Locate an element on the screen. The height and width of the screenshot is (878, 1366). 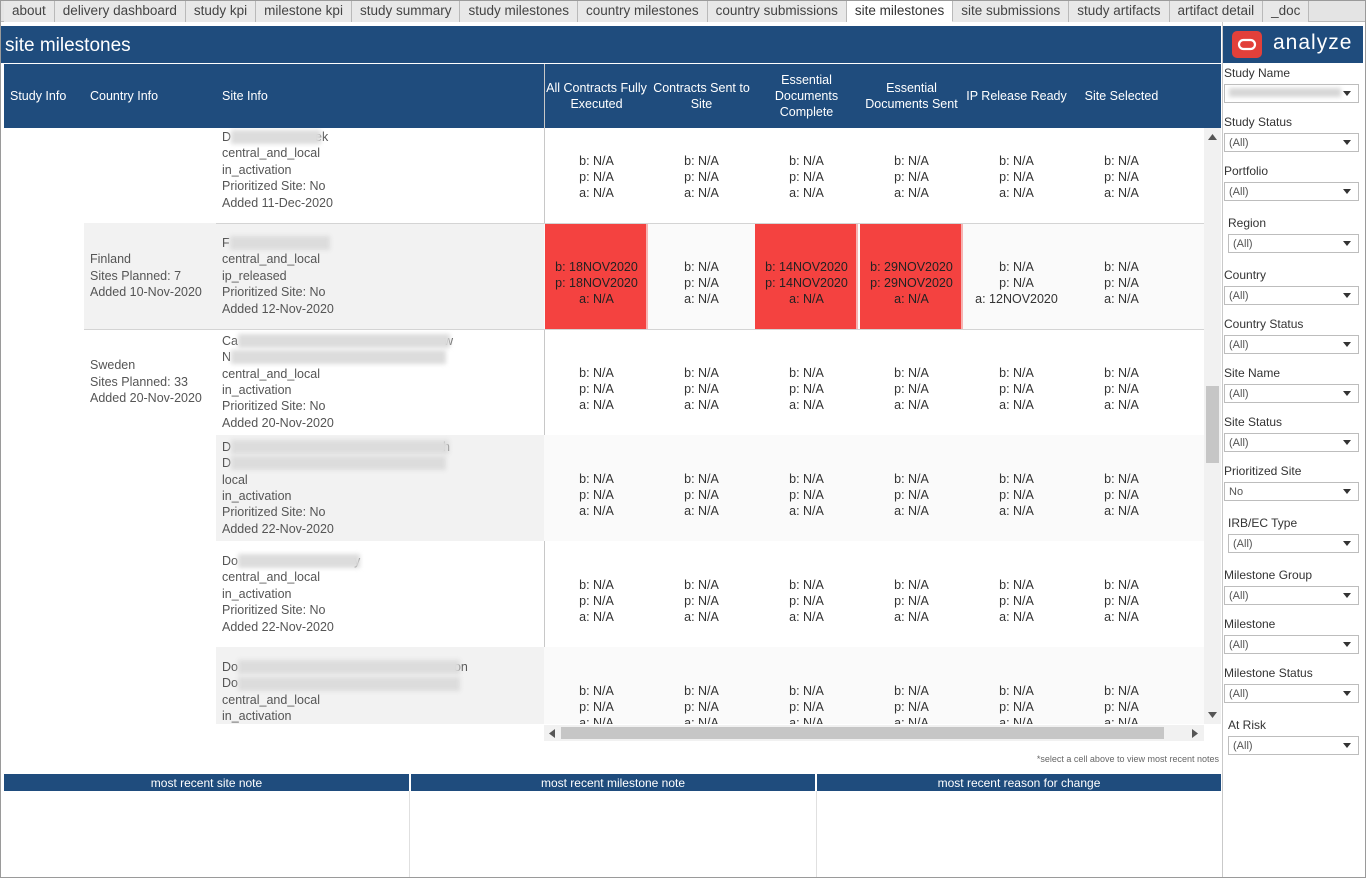
tab: country submissions is located at coordinates (777, 11).